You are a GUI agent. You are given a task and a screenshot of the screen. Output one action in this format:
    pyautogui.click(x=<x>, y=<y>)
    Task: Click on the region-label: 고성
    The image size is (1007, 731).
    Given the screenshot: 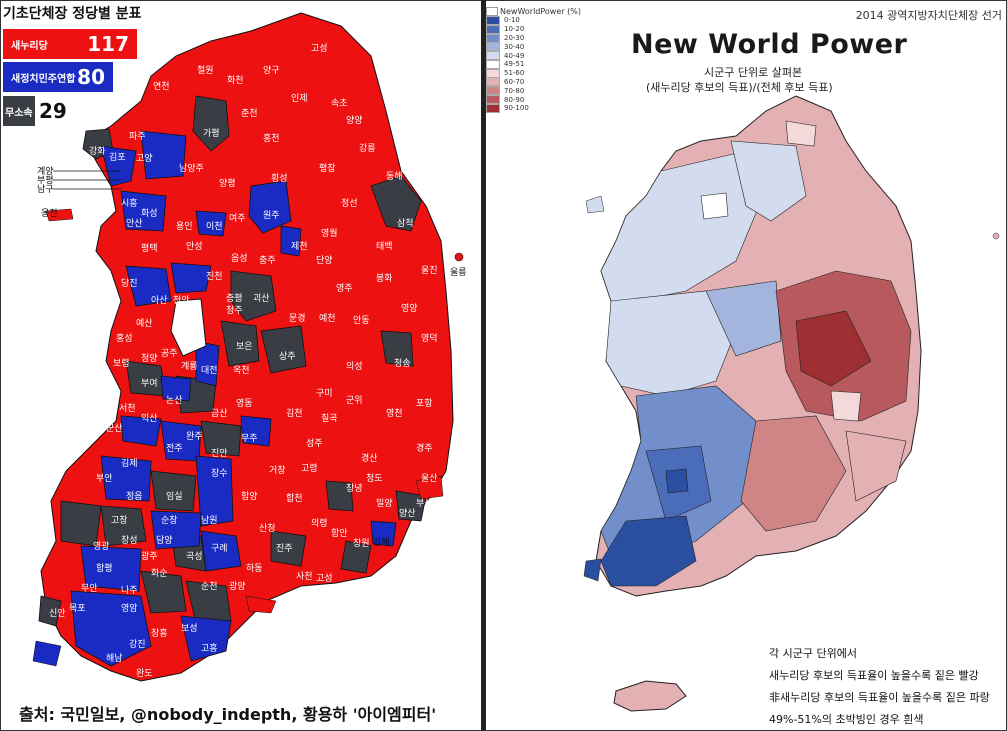 What is the action you would take?
    pyautogui.click(x=319, y=49)
    